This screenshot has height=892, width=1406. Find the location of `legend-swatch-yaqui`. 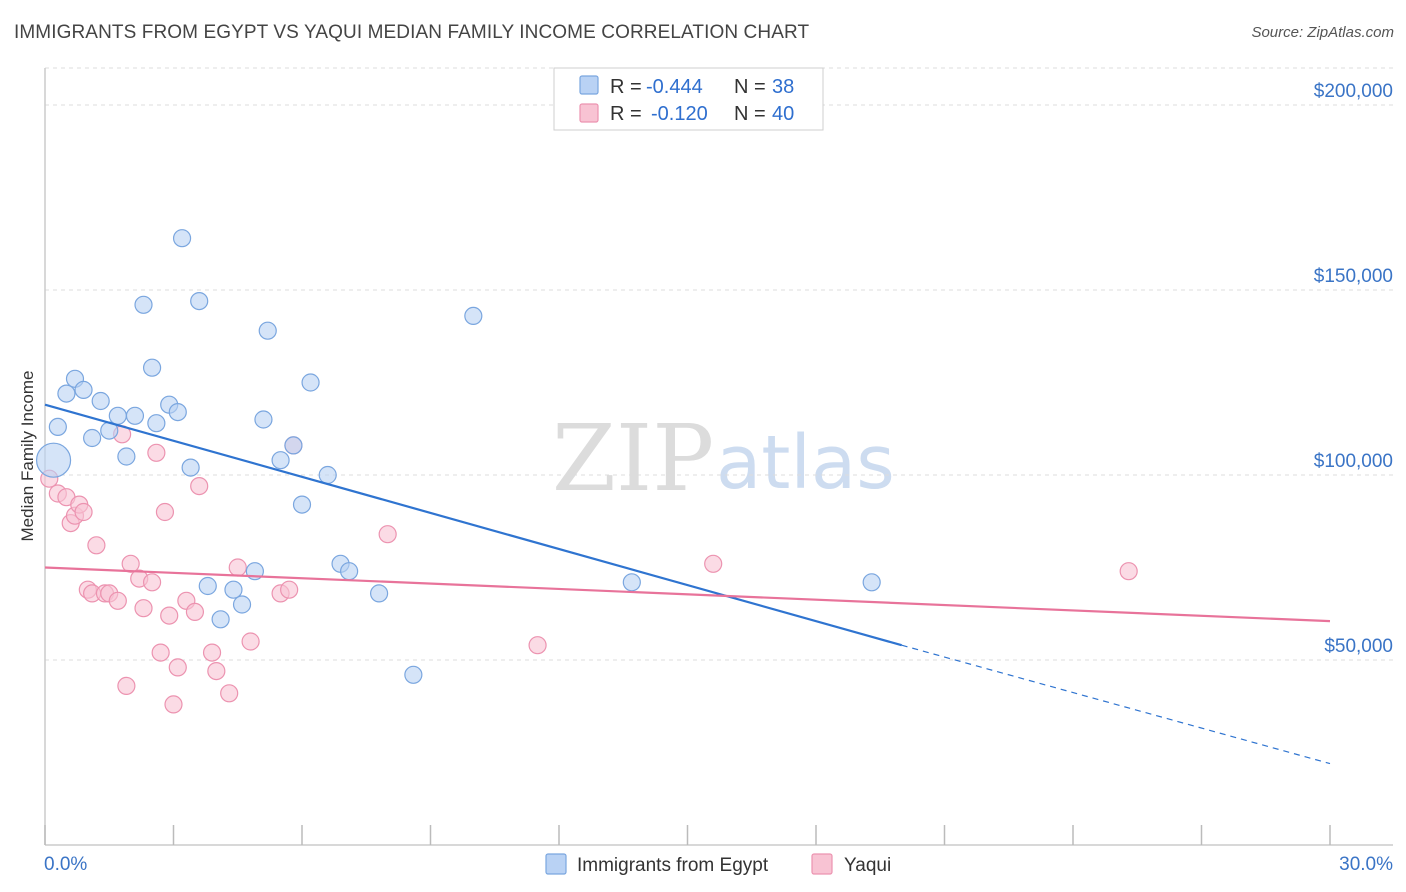

legend-swatch-yaqui is located at coordinates (589, 113).